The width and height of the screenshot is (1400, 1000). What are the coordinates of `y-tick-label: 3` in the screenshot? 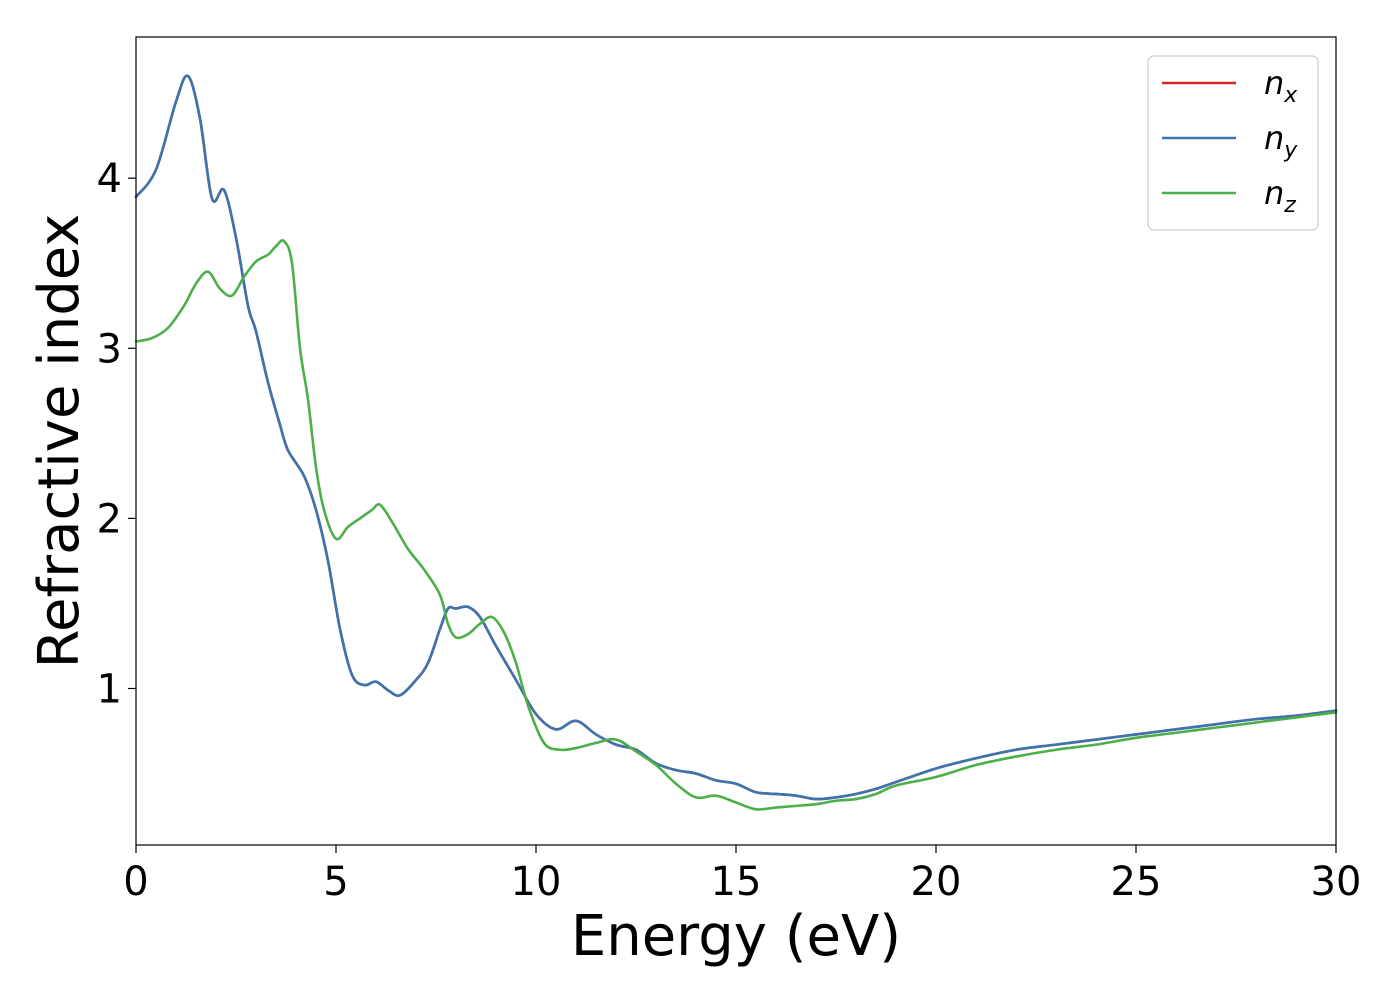 It's located at (109, 349).